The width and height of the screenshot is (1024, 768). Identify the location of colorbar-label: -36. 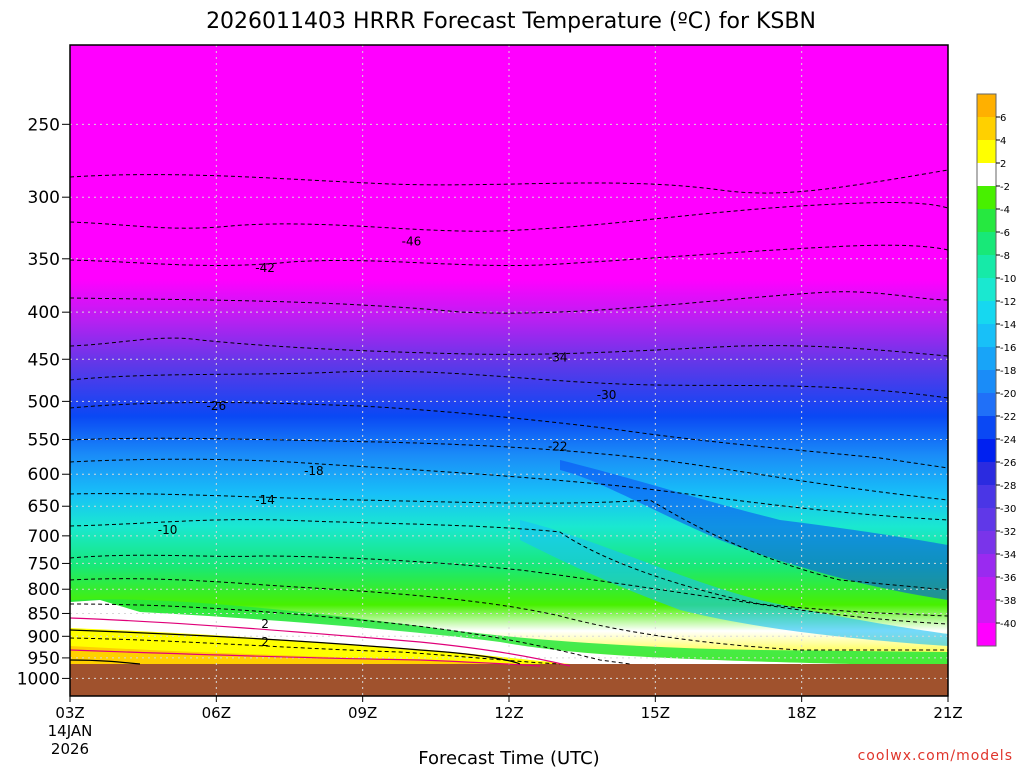
(1008, 578).